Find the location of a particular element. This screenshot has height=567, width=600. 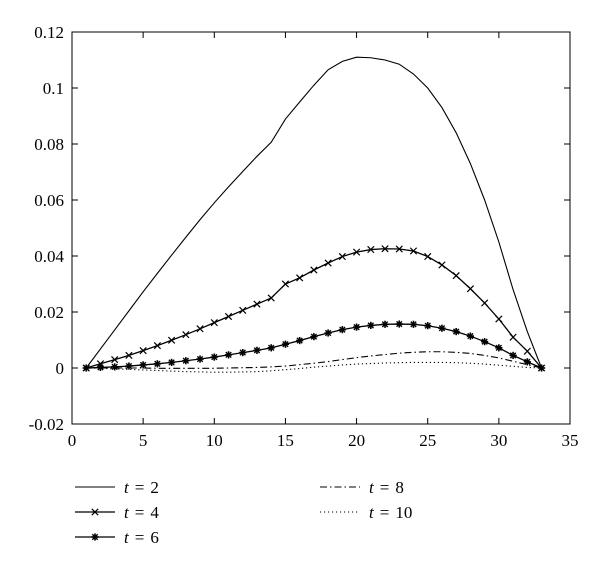

x-tick-label: 5 is located at coordinates (143, 440).